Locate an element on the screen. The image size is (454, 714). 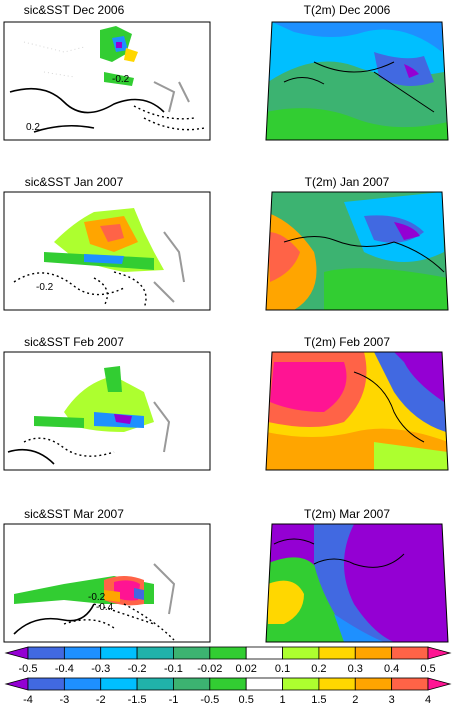
colorbar-tick-label: -2 is located at coordinates (101, 700).